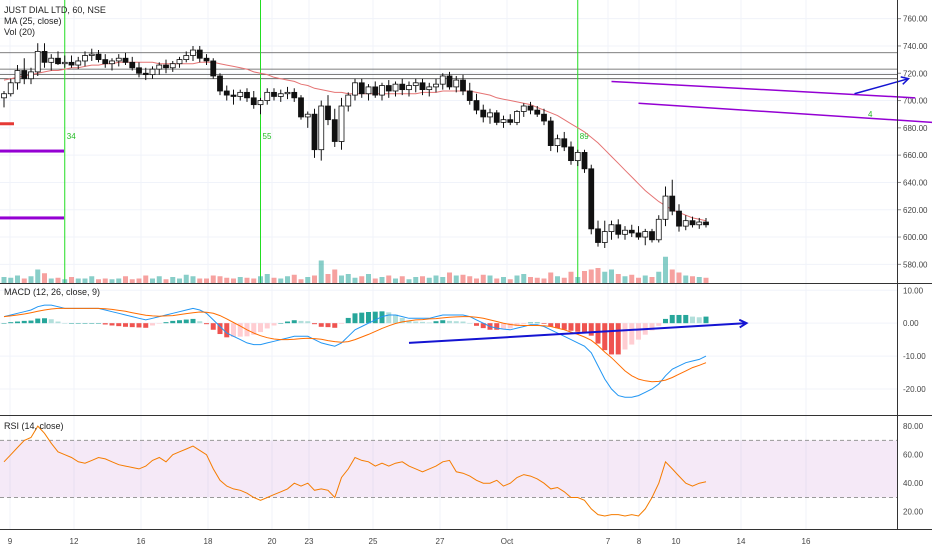  Describe the element at coordinates (911, 323) in the screenshot. I see `macd-tick-label: 0.00` at that location.